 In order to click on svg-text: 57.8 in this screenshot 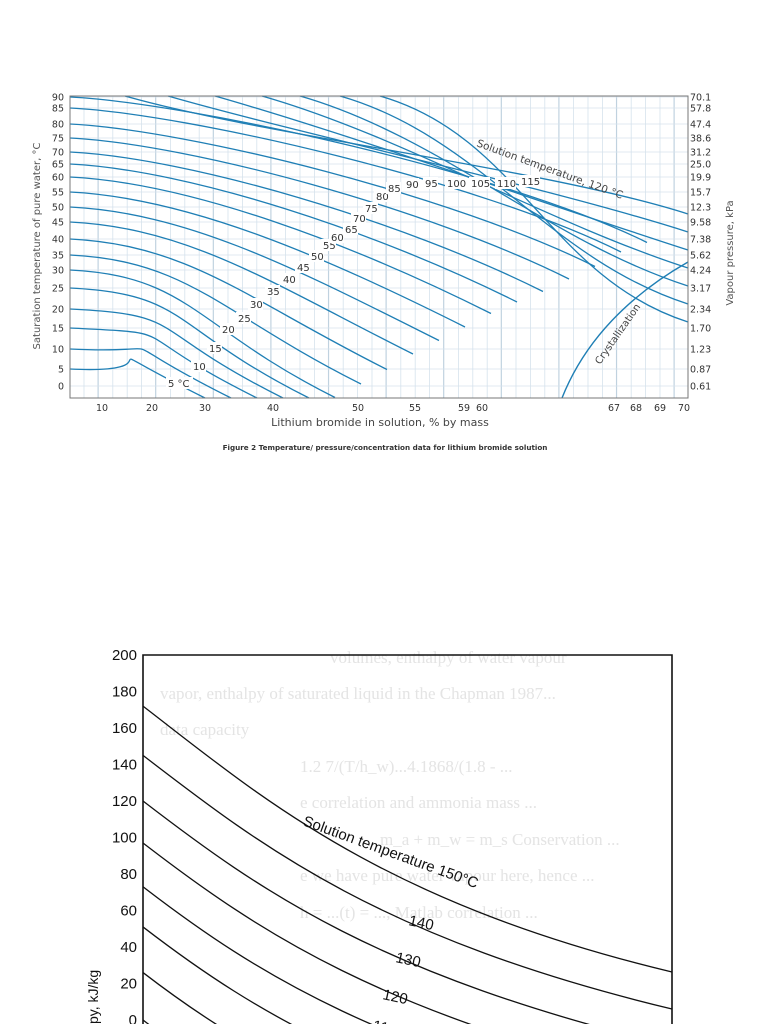, I will do `click(700, 109)`.